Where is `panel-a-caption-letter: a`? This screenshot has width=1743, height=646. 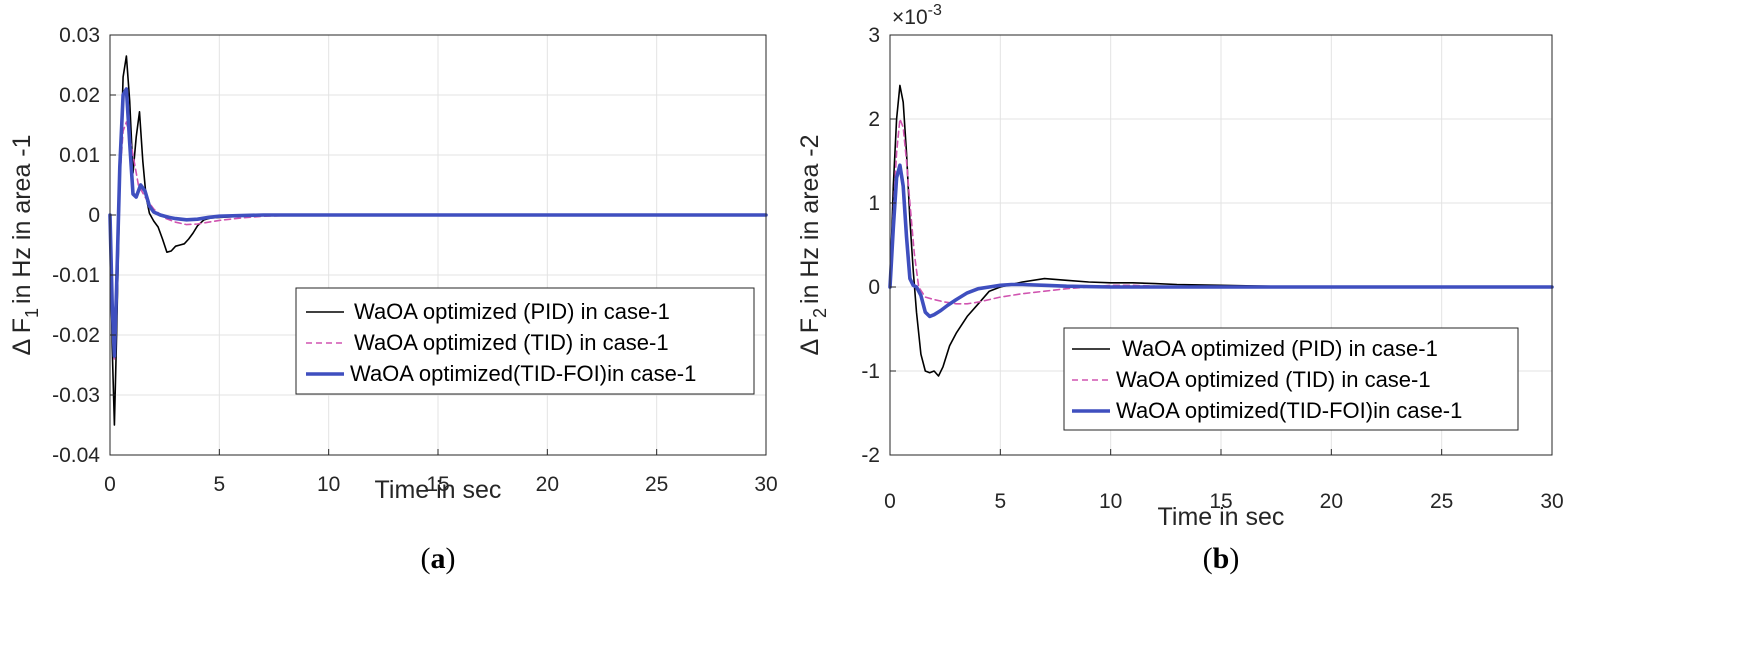 panel-a-caption-letter: a is located at coordinates (438, 558).